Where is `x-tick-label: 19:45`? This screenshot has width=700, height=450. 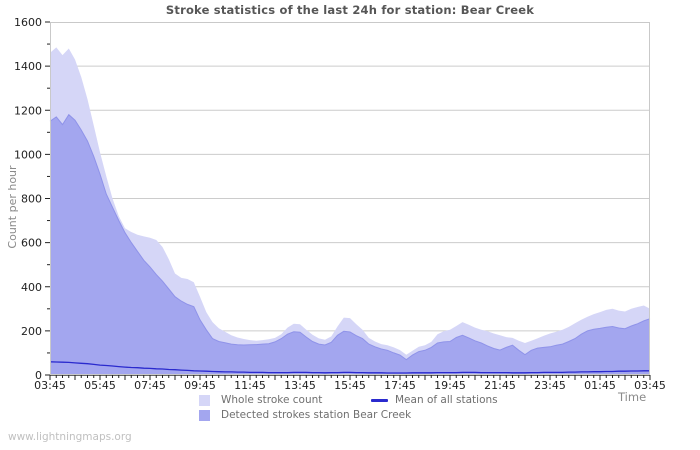
x-tick-label: 19:45 is located at coordinates (450, 385).